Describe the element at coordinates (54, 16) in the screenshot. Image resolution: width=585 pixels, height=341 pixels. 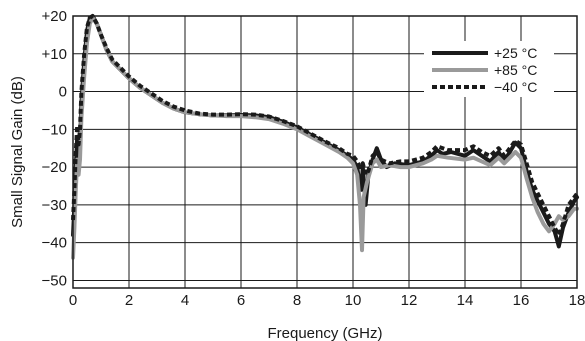
I see `y-tick-label: +20` at that location.